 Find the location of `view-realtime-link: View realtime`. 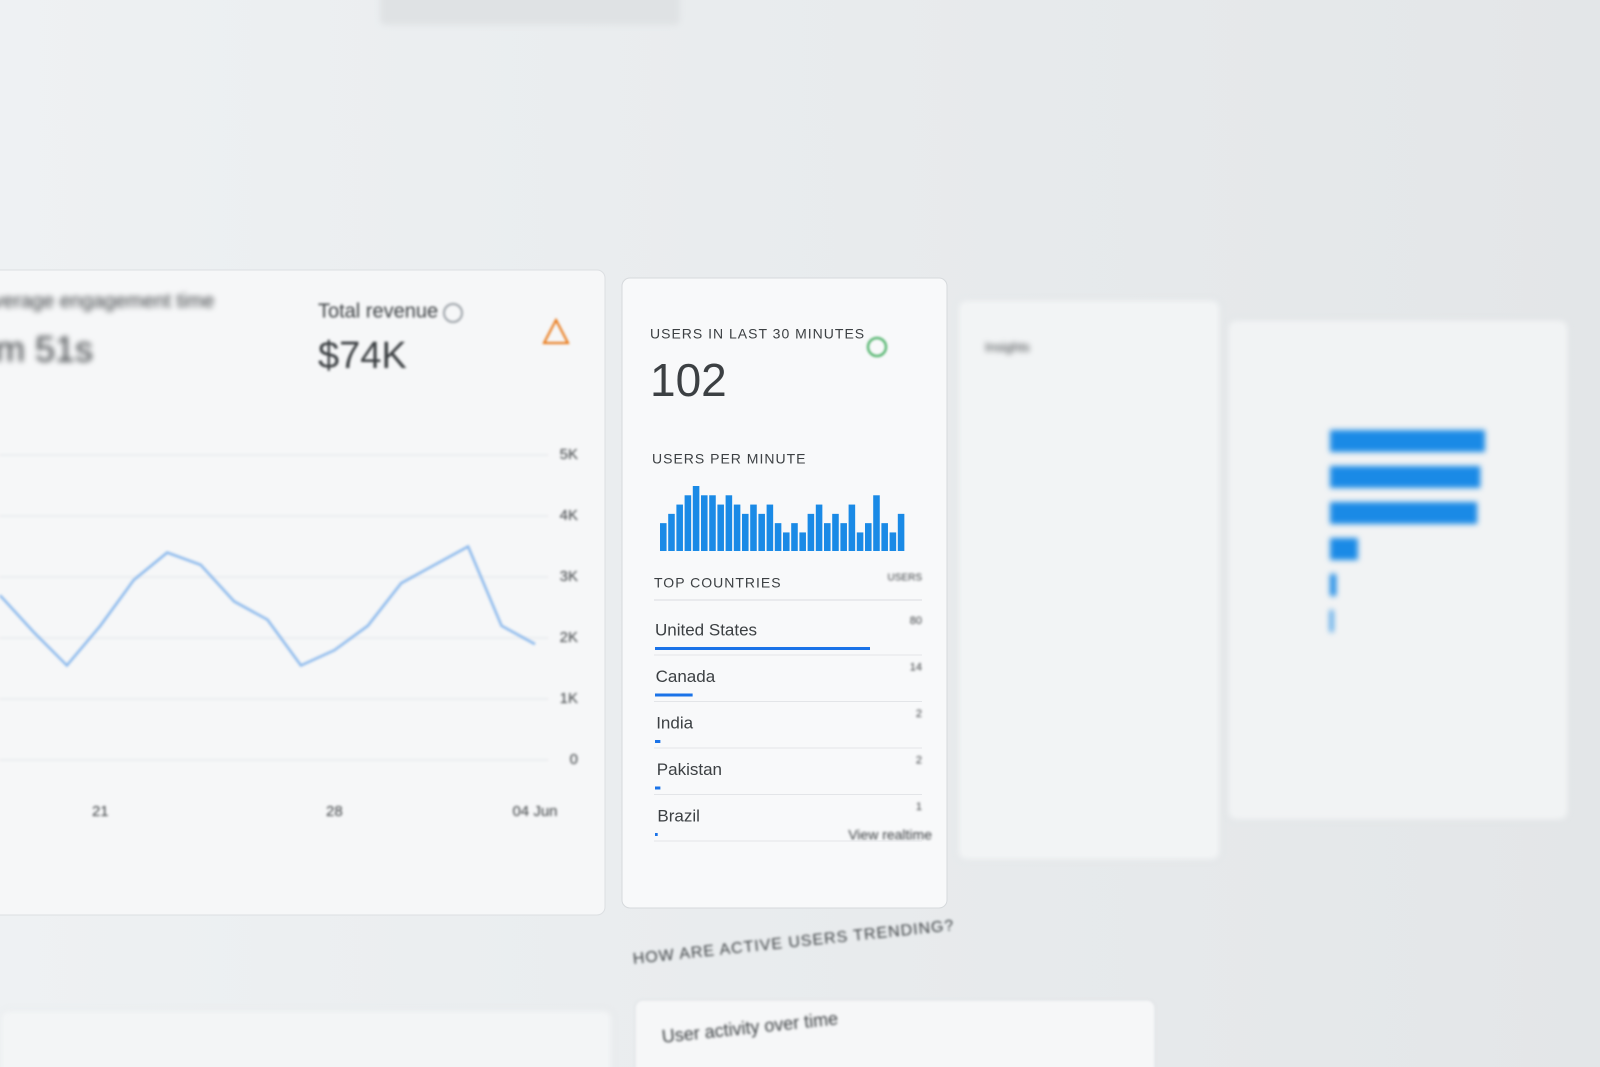

view-realtime-link: View realtime is located at coordinates (890, 835).